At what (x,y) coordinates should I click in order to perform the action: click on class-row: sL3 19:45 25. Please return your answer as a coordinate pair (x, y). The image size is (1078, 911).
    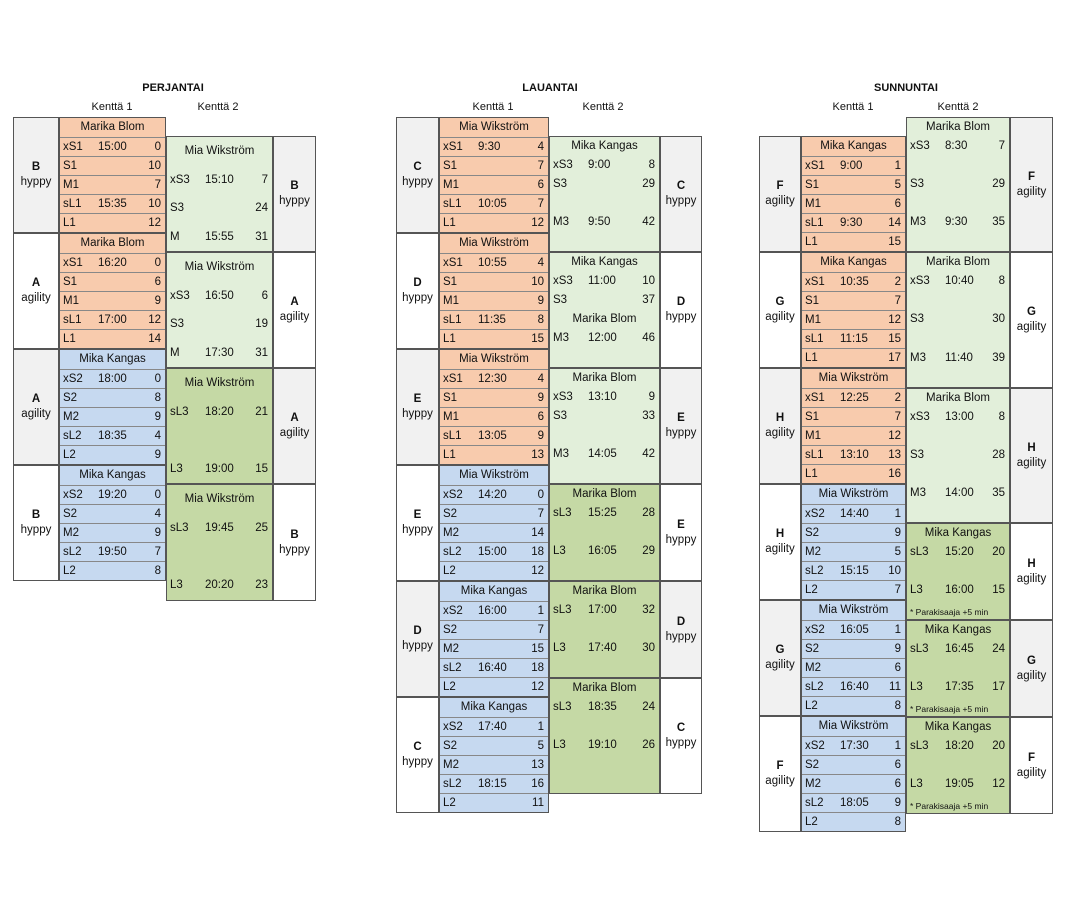
    Looking at the image, I should click on (219, 528).